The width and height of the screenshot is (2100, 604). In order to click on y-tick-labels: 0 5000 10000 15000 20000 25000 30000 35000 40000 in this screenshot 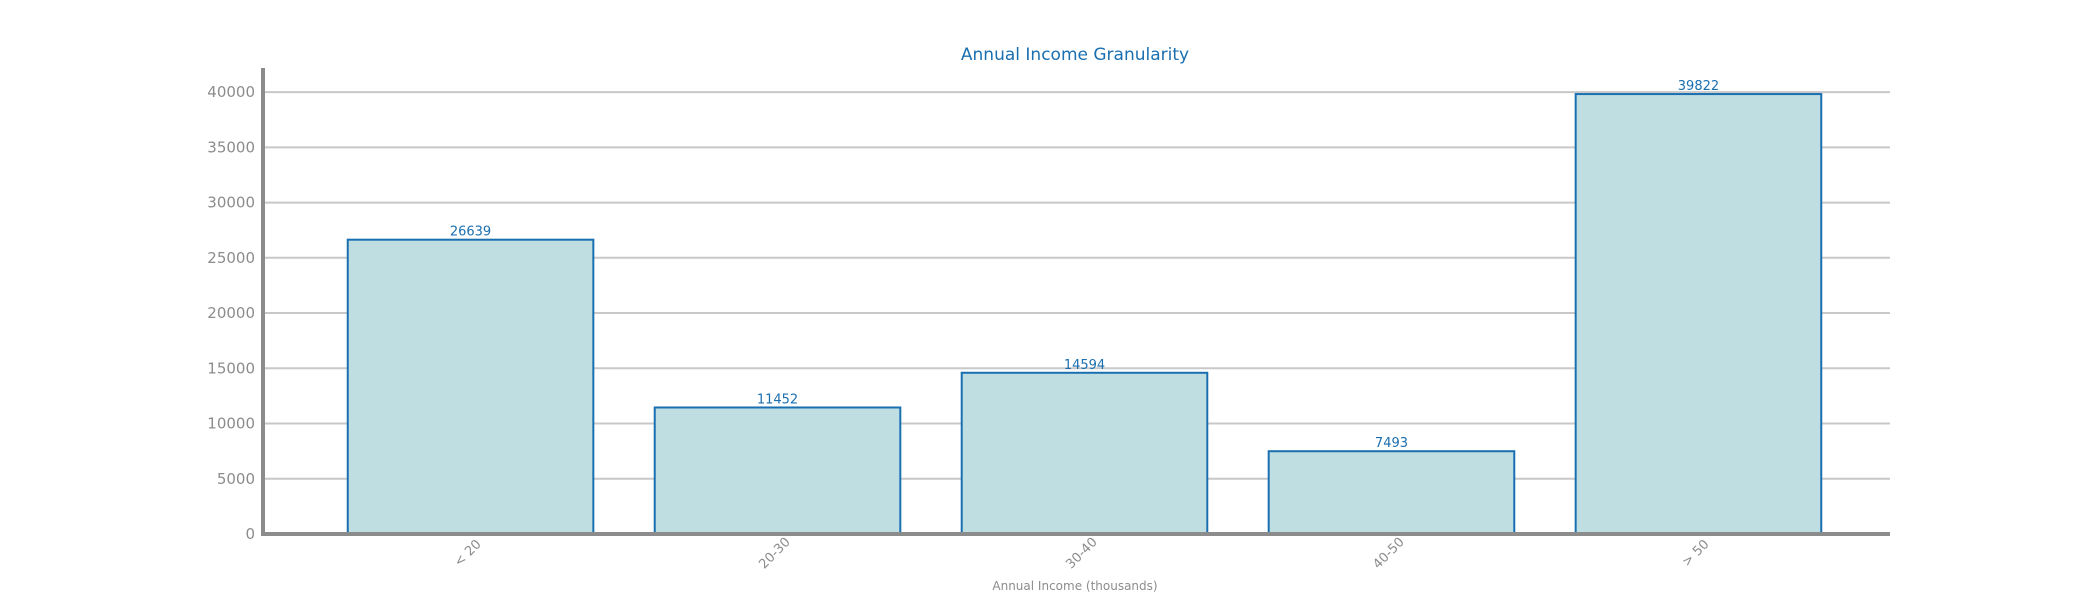, I will do `click(231, 313)`.